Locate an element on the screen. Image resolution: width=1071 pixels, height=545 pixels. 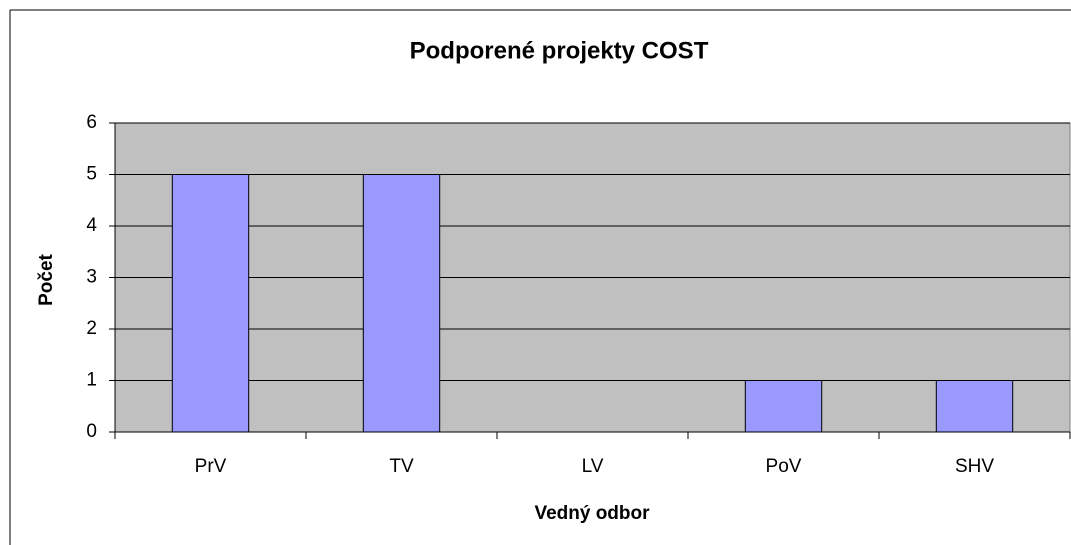
y-tick-label: 4 is located at coordinates (91, 225).